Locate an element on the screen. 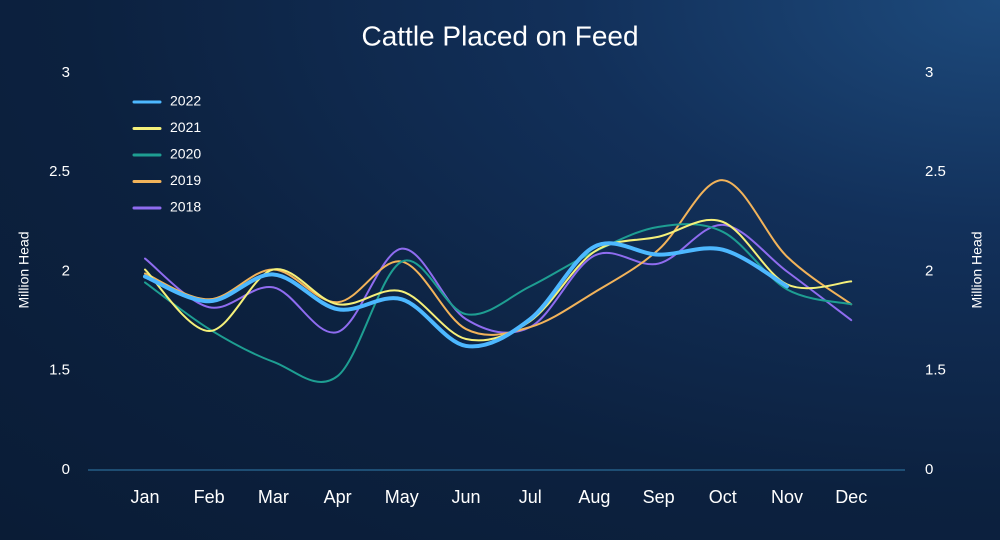  x-tick-label: Apr is located at coordinates (338, 497).